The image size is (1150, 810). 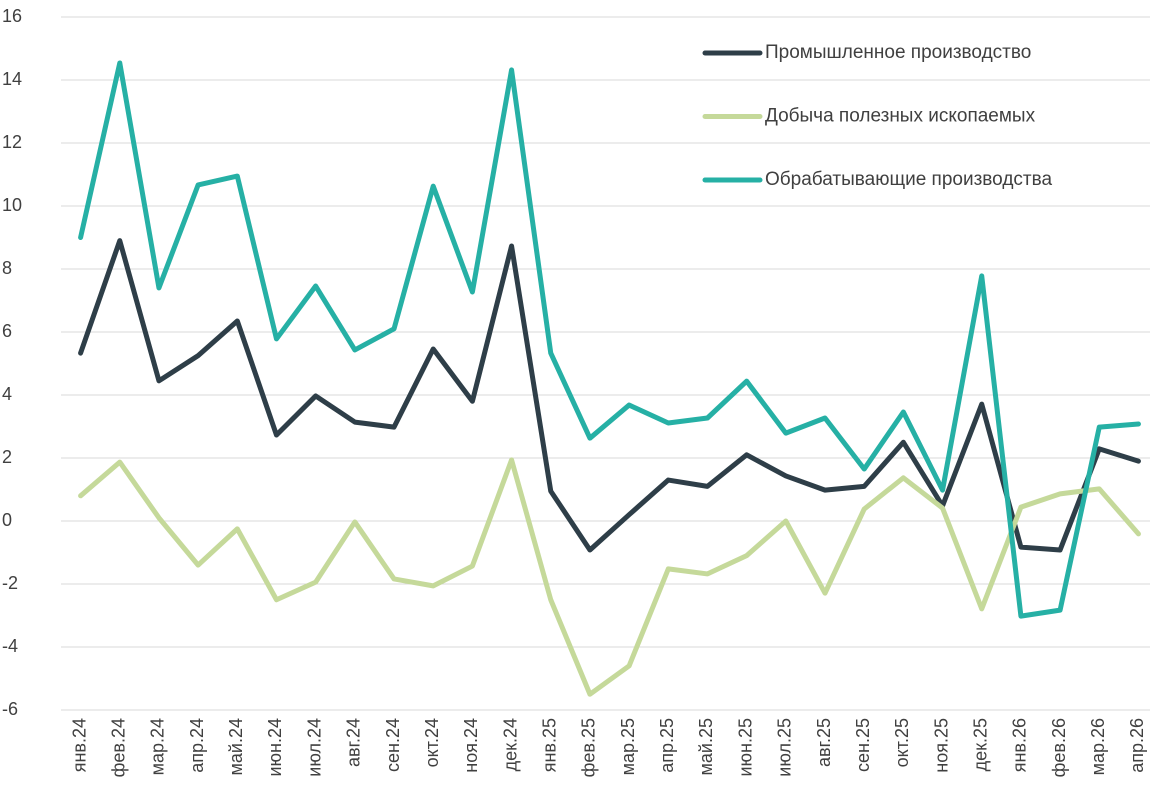 I want to click on x-tick-label: апр.26, so click(x=1137, y=745).